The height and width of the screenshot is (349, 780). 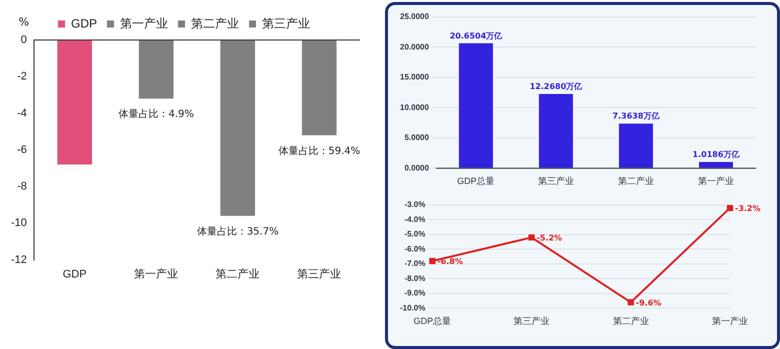 What do you see at coordinates (22, 186) in the screenshot?
I see `y-tick-label: -8` at bounding box center [22, 186].